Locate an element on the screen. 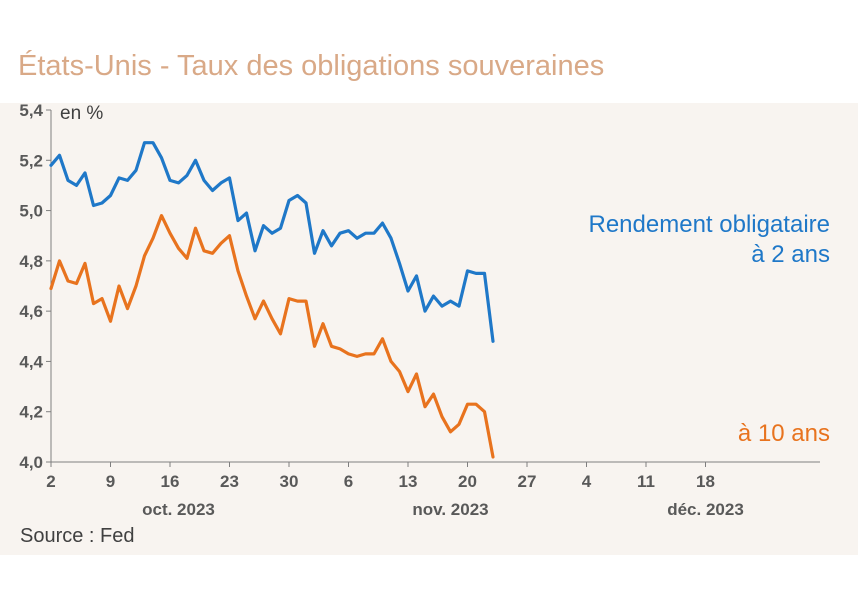 The image size is (858, 600). y-tick-label: 5,2 is located at coordinates (31, 160).